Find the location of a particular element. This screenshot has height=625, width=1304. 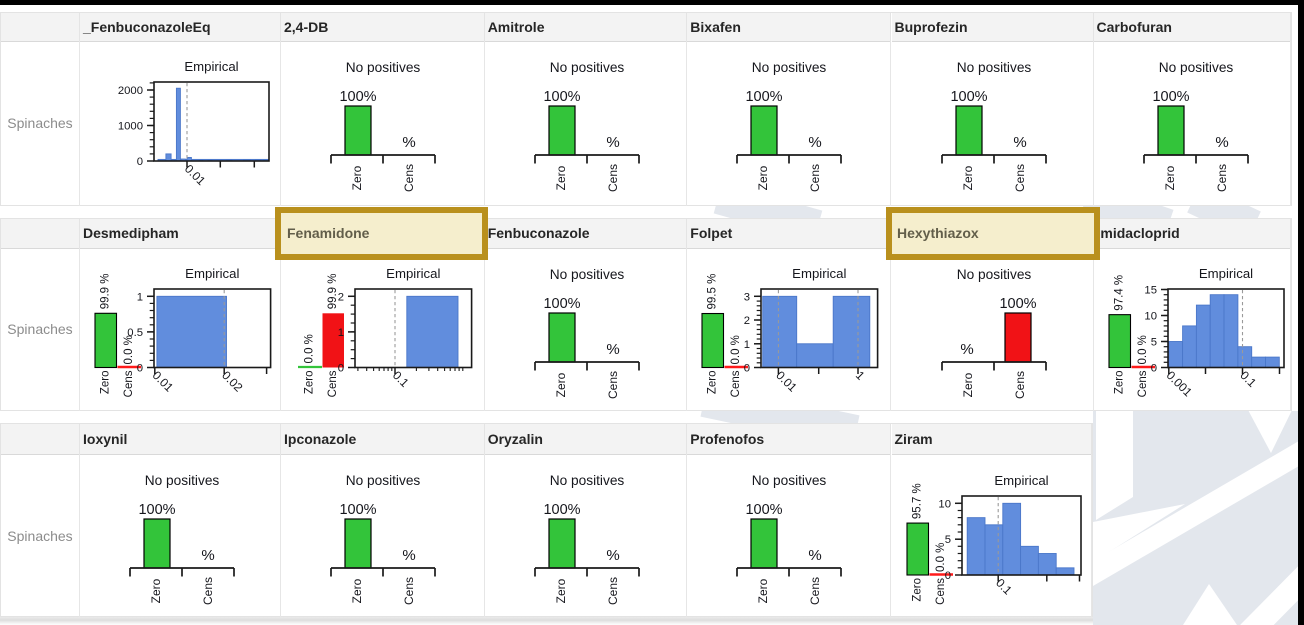

svg-text: 97.4 % is located at coordinates (1119, 293).